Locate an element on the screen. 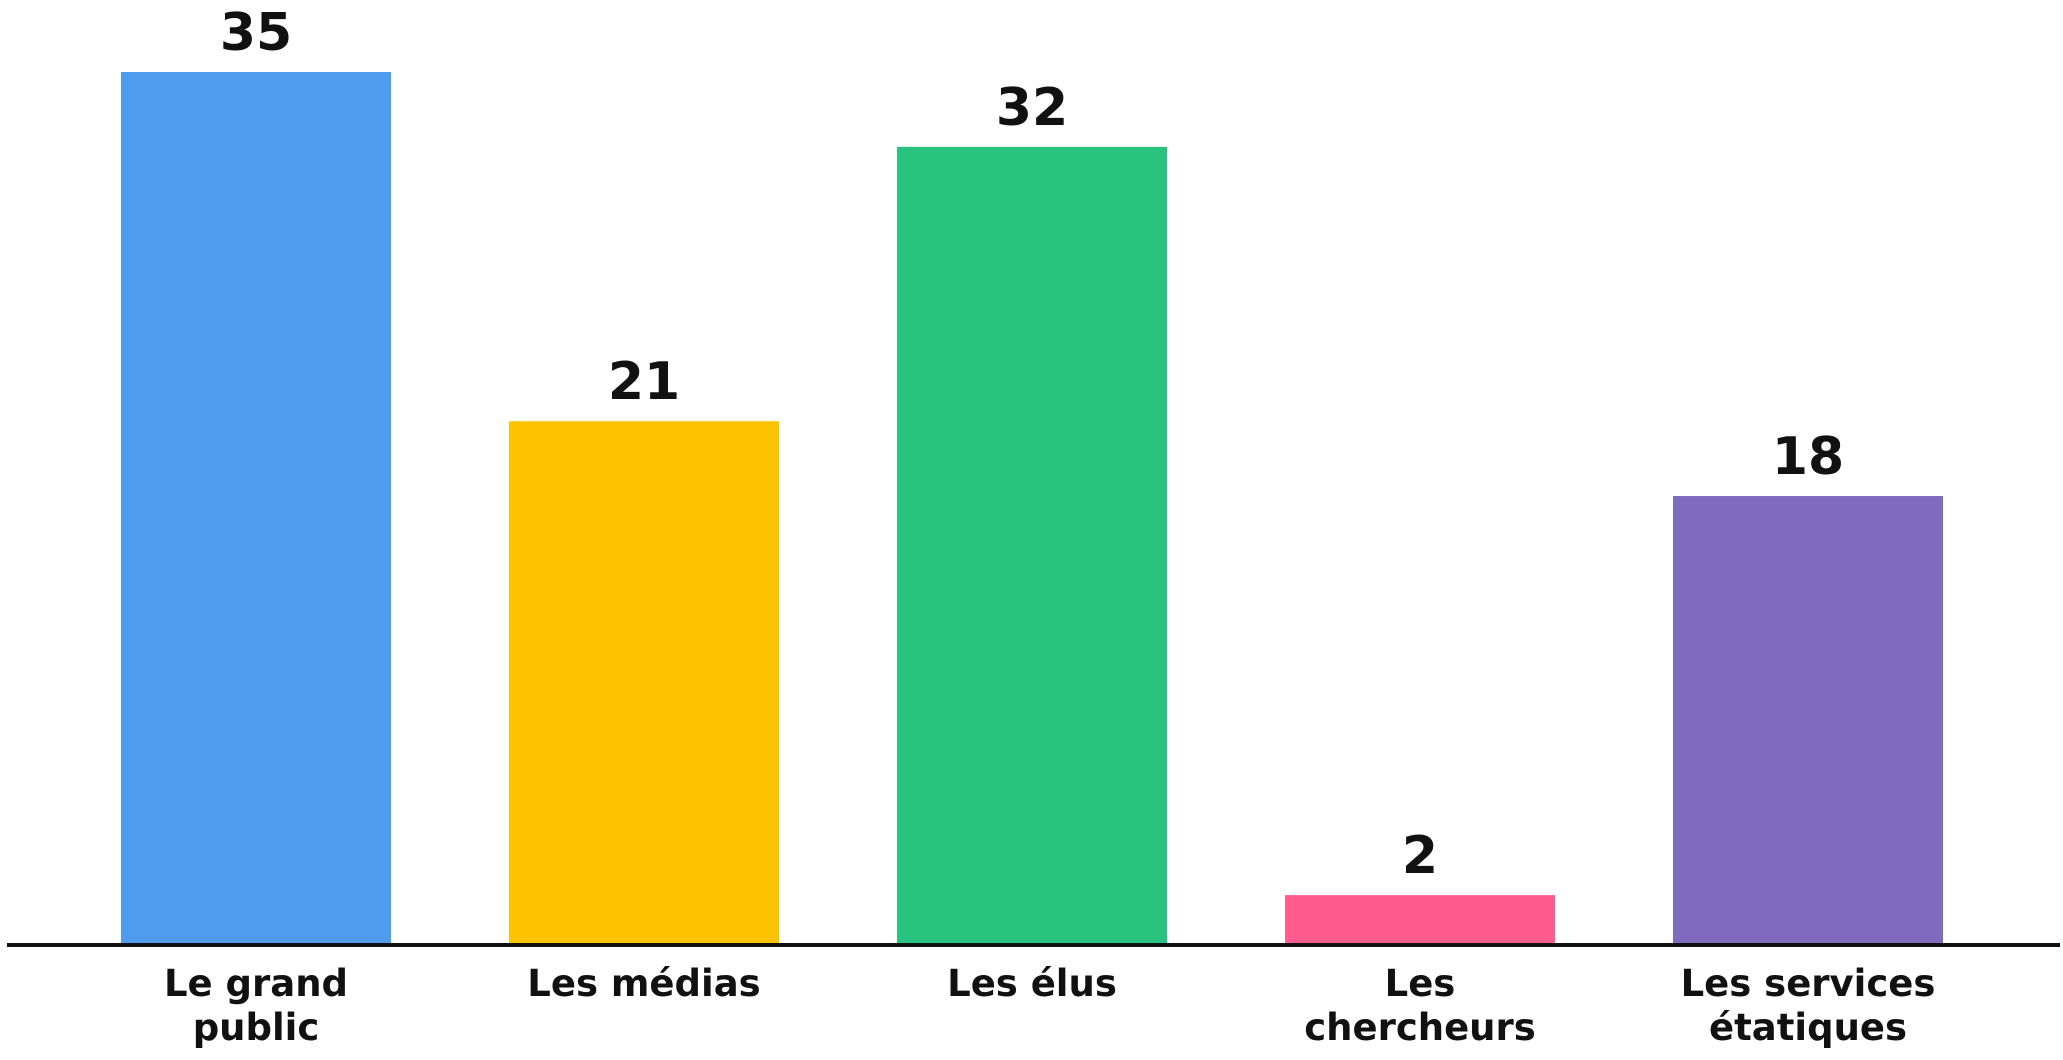 The width and height of the screenshot is (2063, 1060). value-label: 35 is located at coordinates (256, 33).